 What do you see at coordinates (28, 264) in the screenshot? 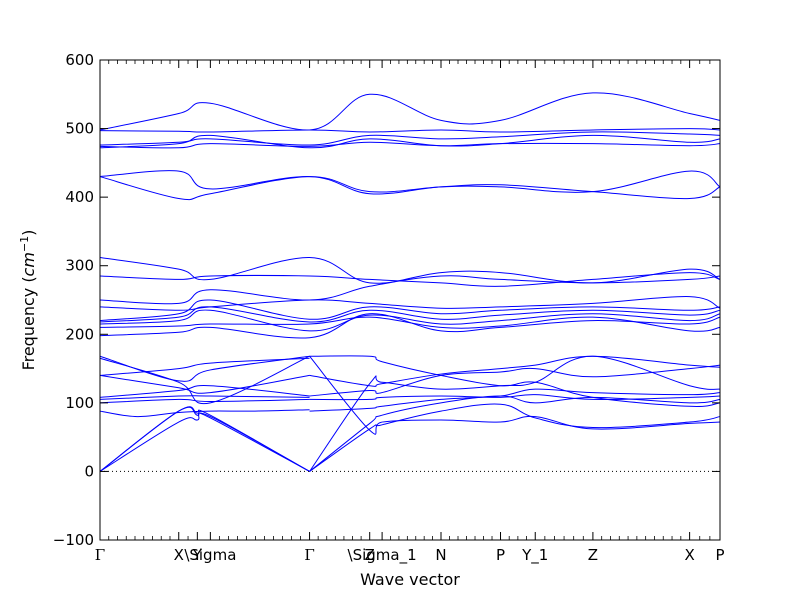
I see `y-axis-label-unit: cm` at bounding box center [28, 264].